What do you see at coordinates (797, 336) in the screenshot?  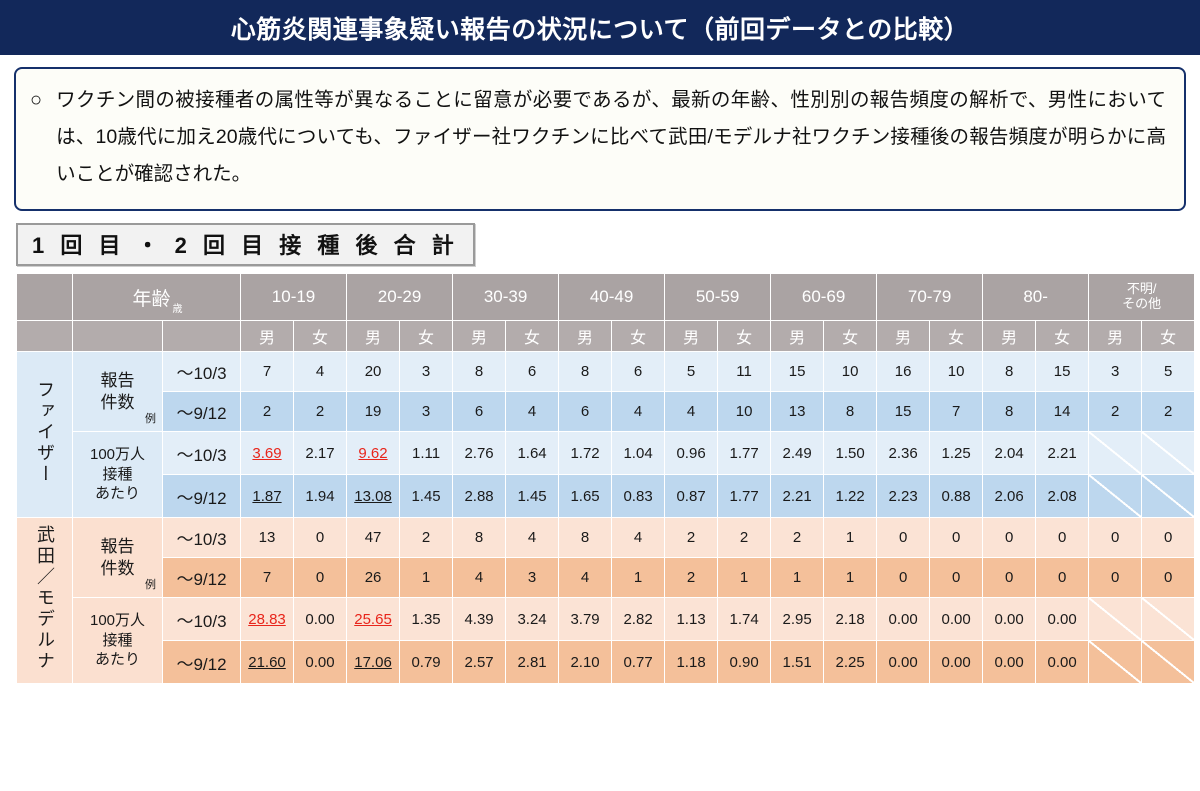 I see `header-sex-male-60-69: 男` at bounding box center [797, 336].